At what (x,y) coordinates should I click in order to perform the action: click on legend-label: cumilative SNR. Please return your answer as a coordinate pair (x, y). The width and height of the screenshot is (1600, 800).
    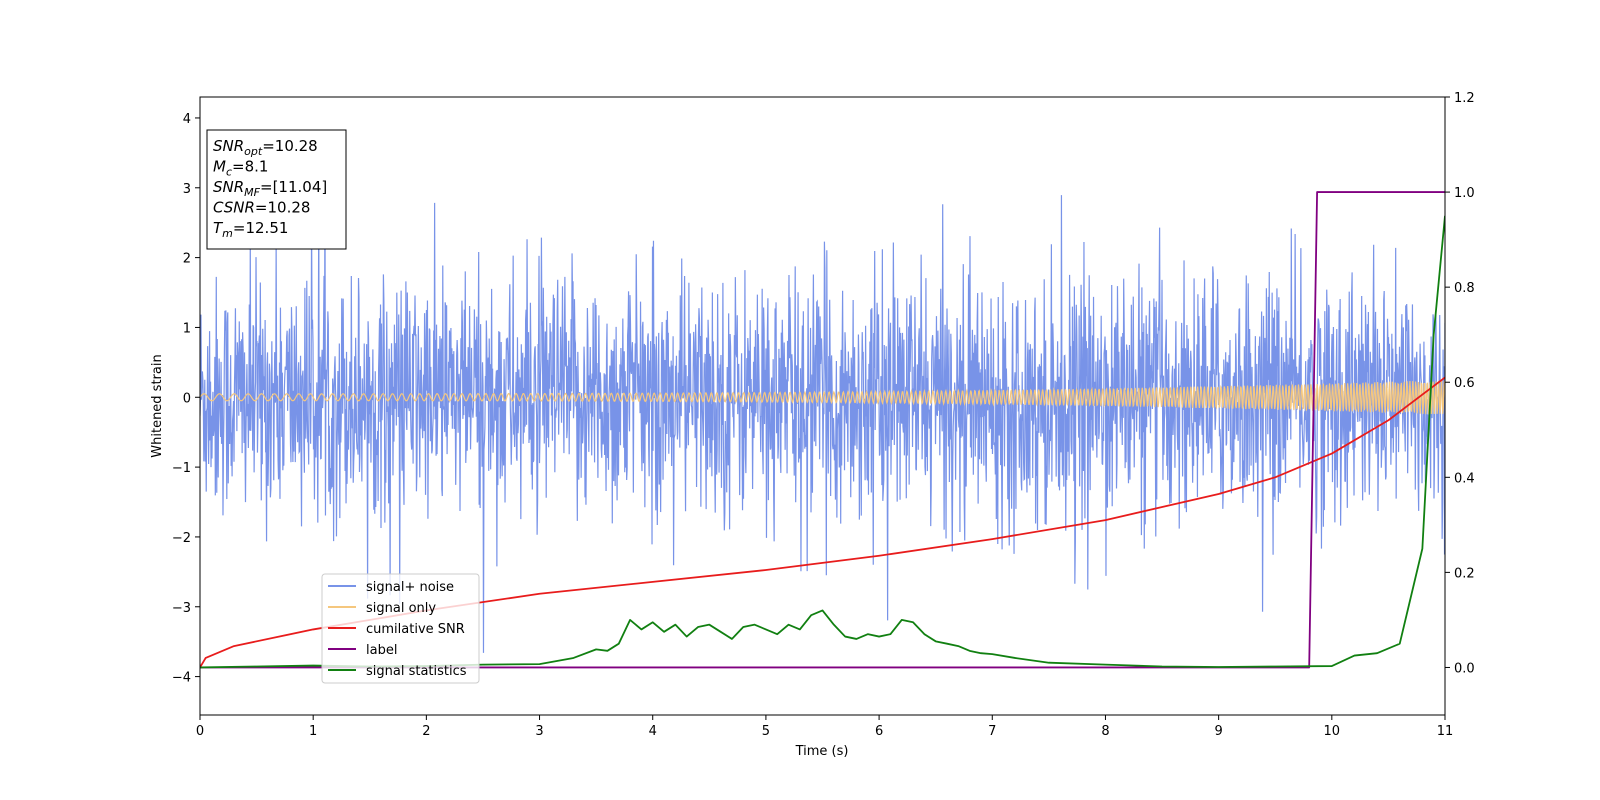
    Looking at the image, I should click on (415, 629).